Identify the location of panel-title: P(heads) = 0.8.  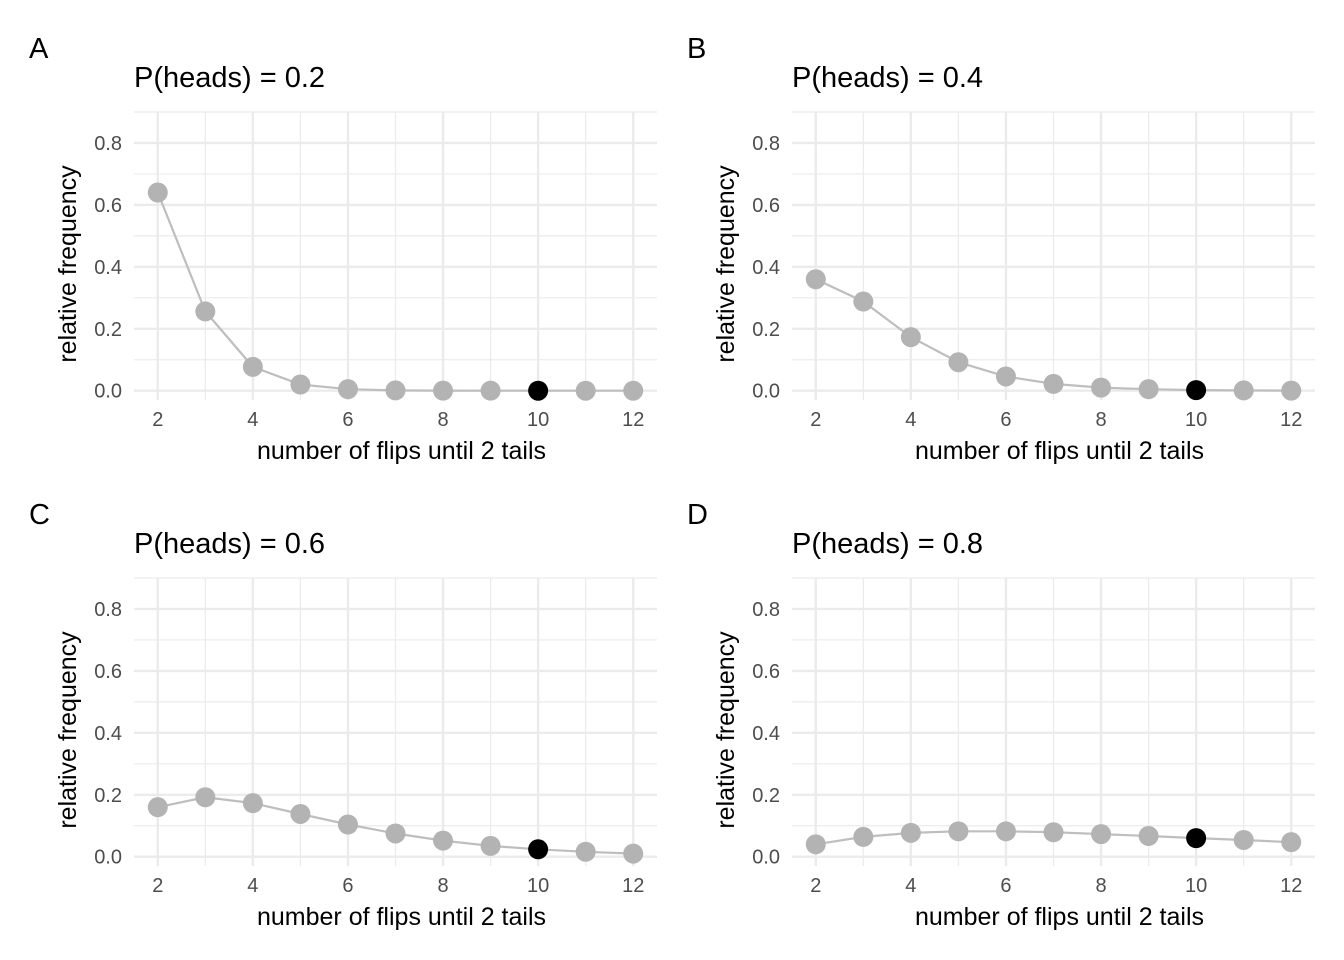
(887, 544).